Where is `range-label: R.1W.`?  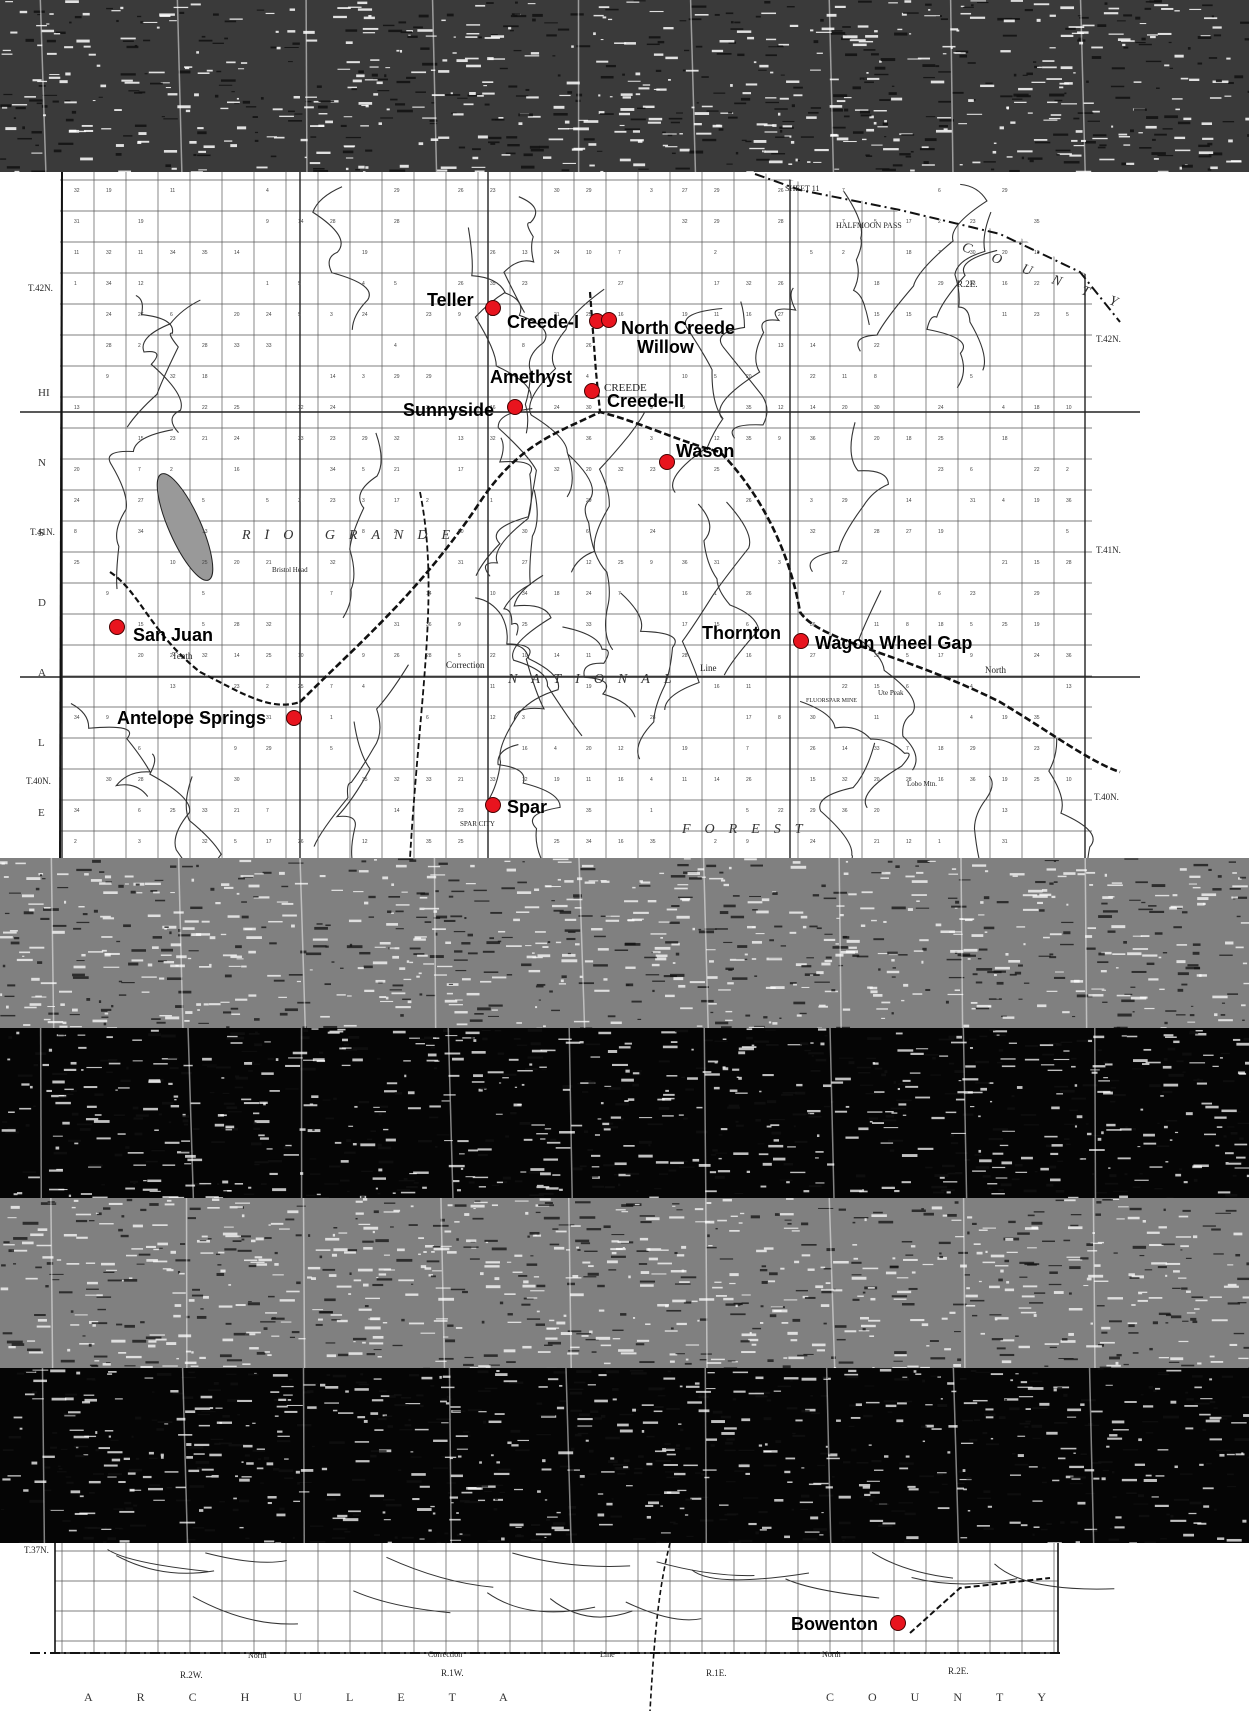
range-label: R.1W. is located at coordinates (452, 1673).